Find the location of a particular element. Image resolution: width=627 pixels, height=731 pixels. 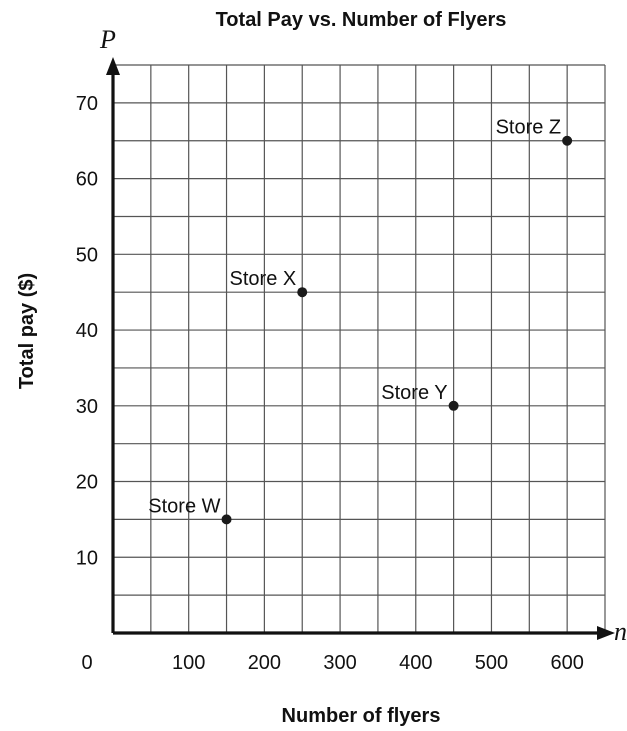

x-tick-label: 300 is located at coordinates (339, 663).